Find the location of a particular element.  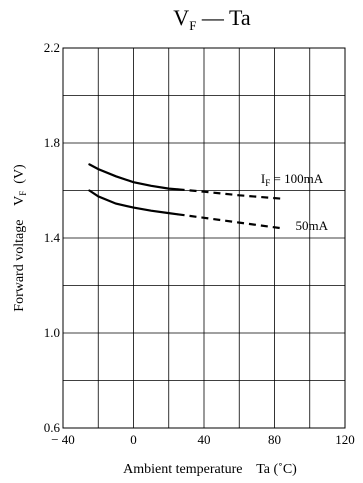

x-tick-label: 40 is located at coordinates (204, 439).